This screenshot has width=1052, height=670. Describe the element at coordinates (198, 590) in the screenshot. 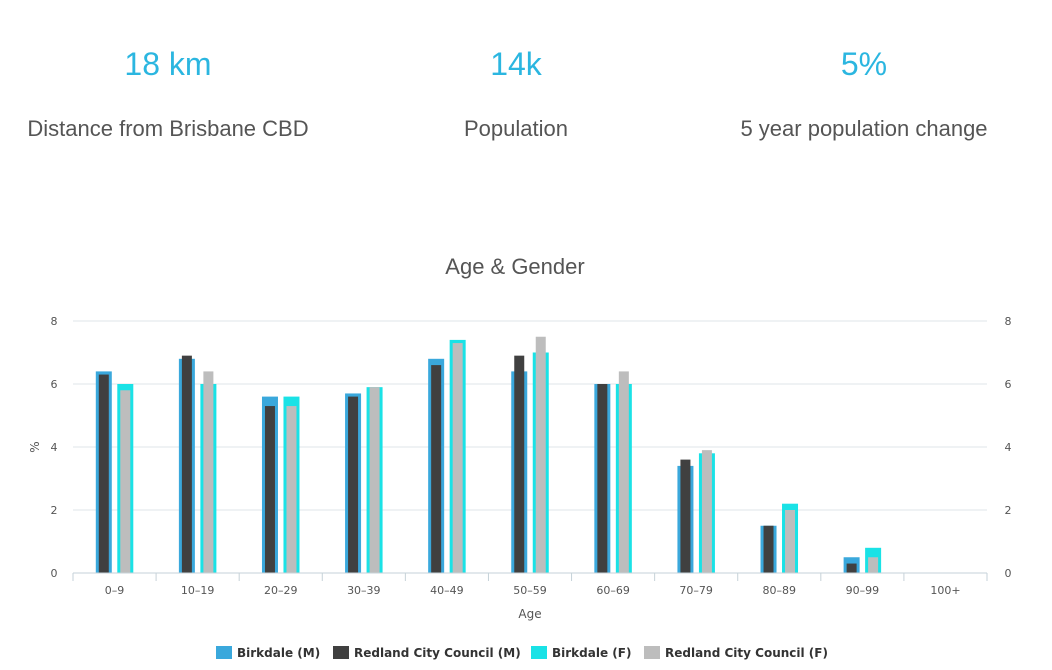

I see `x-tick-label: 10–19` at that location.